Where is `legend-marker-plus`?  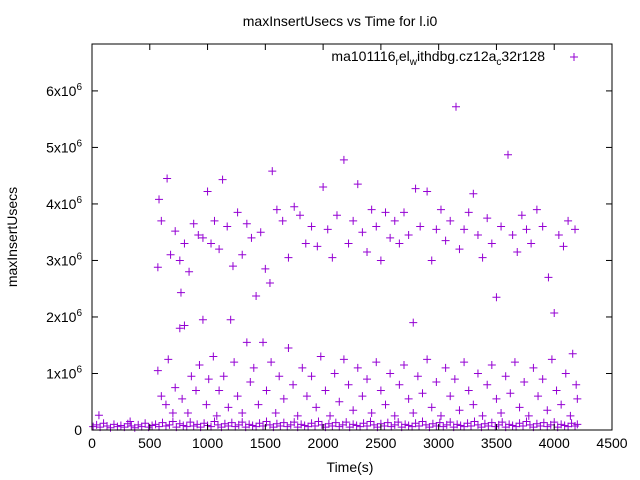
legend-marker-plus is located at coordinates (574, 57).